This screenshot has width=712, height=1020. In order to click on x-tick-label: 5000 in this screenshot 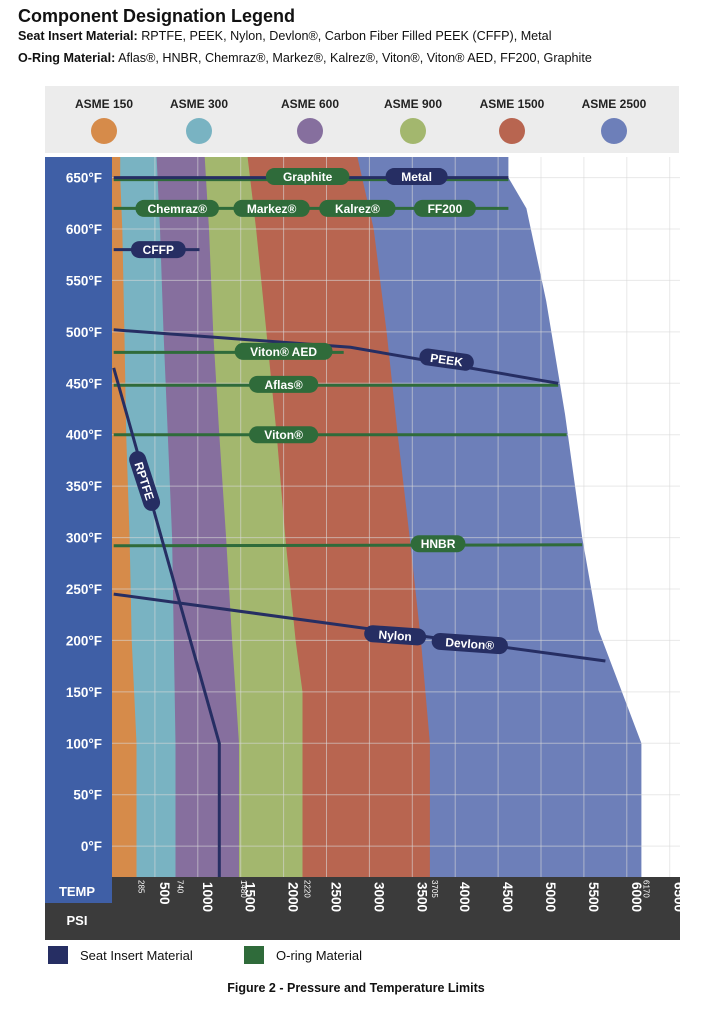, I will do `click(550, 897)`.